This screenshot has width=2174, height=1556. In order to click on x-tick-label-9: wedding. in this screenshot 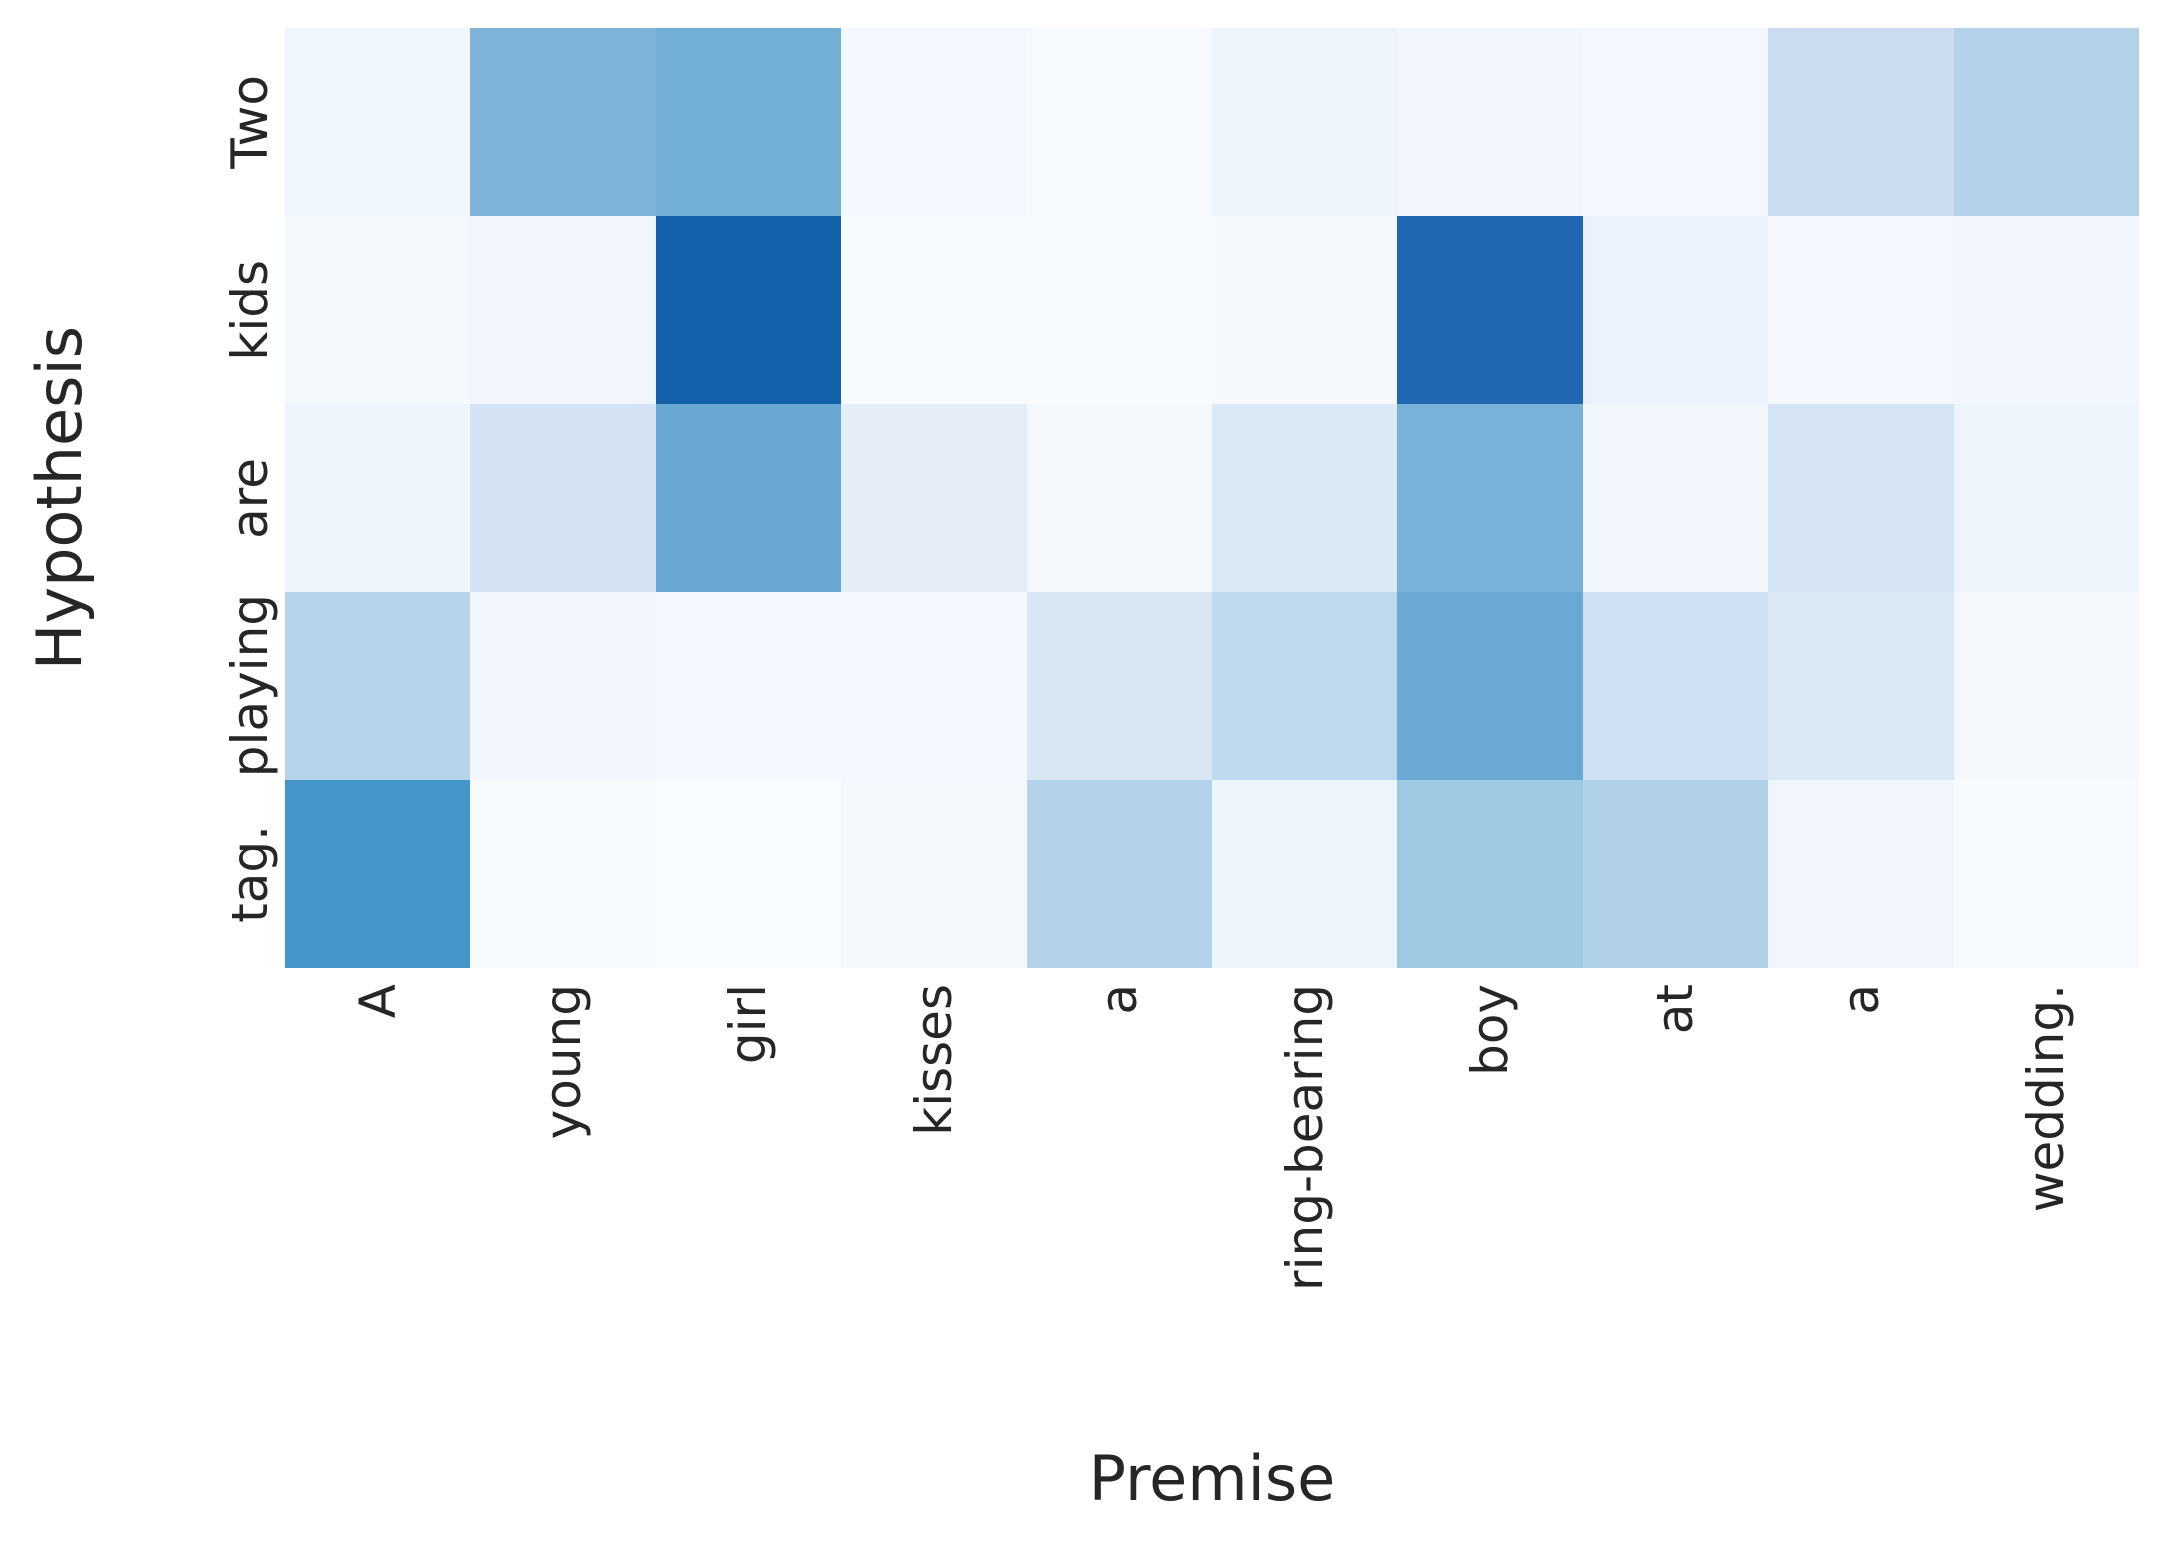, I will do `click(2046, 1098)`.